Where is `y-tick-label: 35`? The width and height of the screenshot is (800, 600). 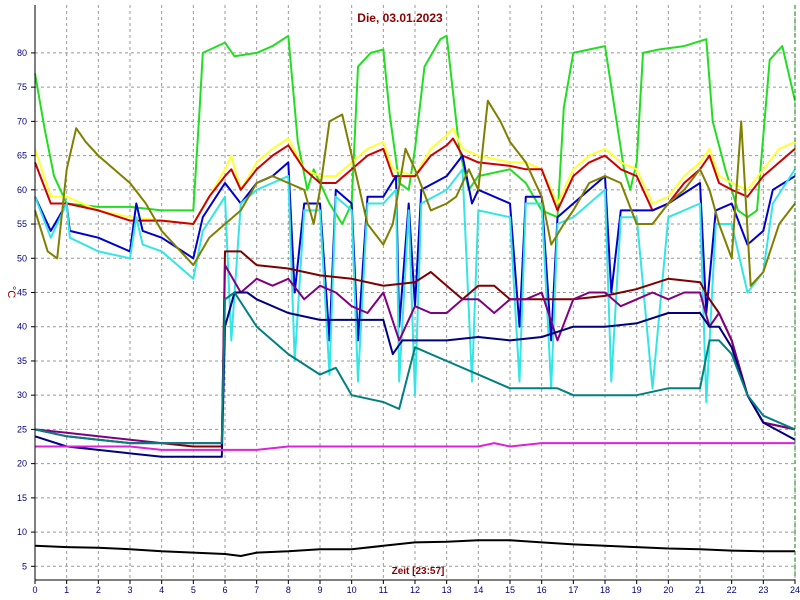
y-tick-label: 35 is located at coordinates (22, 361).